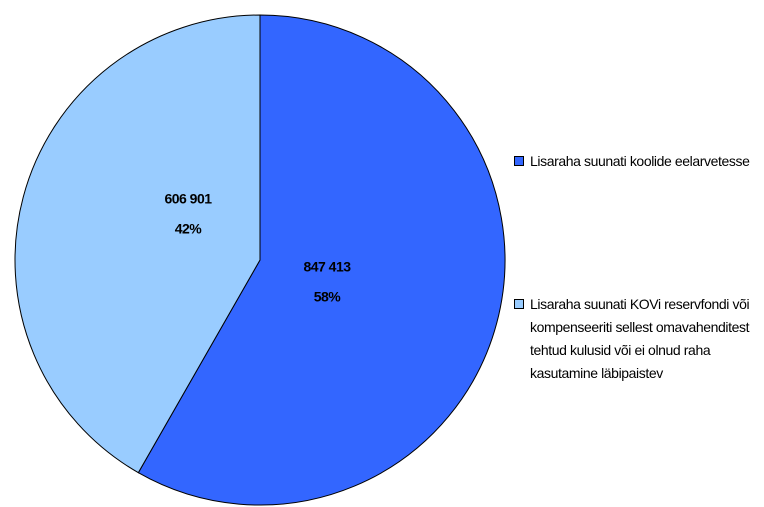 The width and height of the screenshot is (764, 507). What do you see at coordinates (328, 297) in the screenshot?
I see `percent-label: 58%` at bounding box center [328, 297].